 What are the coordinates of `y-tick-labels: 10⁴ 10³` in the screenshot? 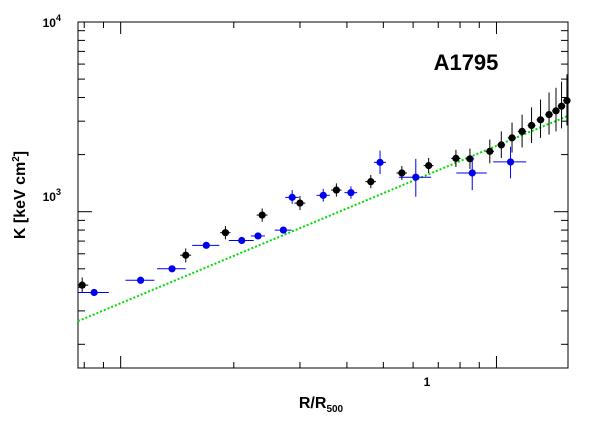 It's located at (52, 108).